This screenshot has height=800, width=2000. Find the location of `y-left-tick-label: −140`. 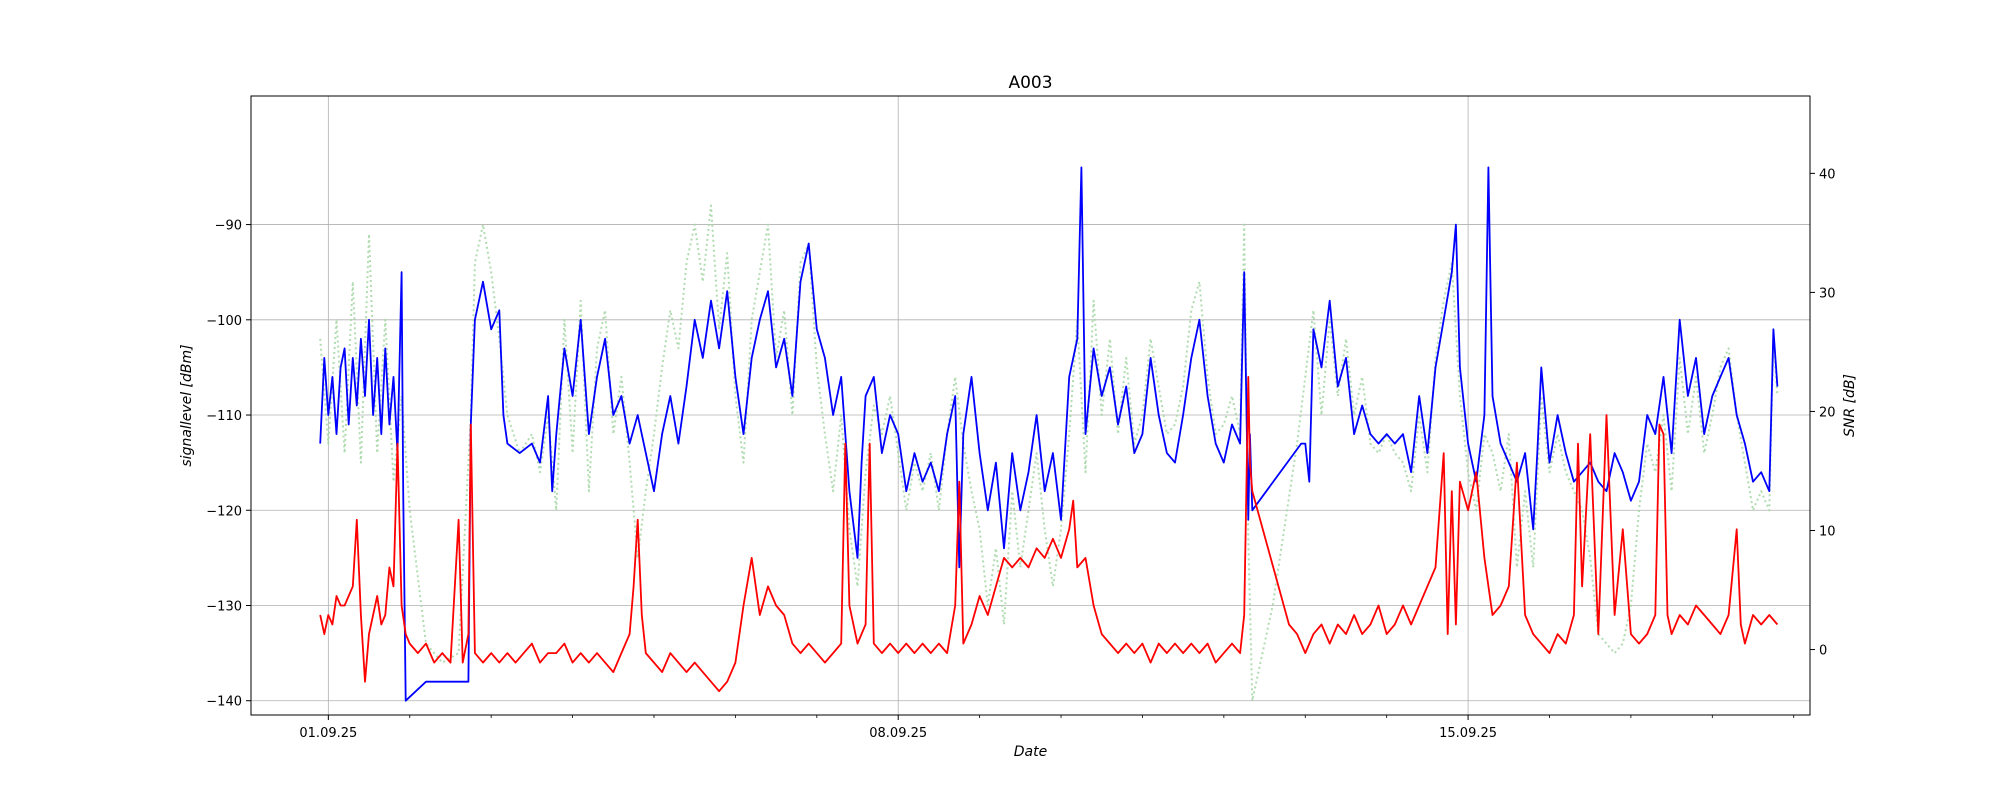

y-left-tick-label: −140 is located at coordinates (224, 702).